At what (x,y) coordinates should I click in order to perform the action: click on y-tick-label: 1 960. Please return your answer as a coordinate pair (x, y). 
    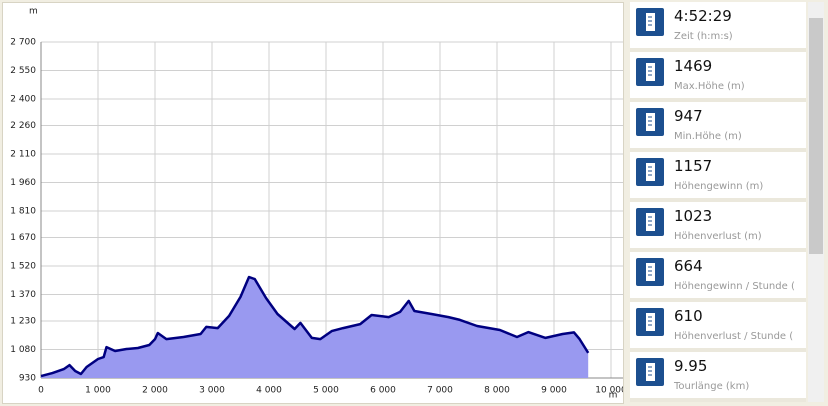
    Looking at the image, I should click on (23, 183).